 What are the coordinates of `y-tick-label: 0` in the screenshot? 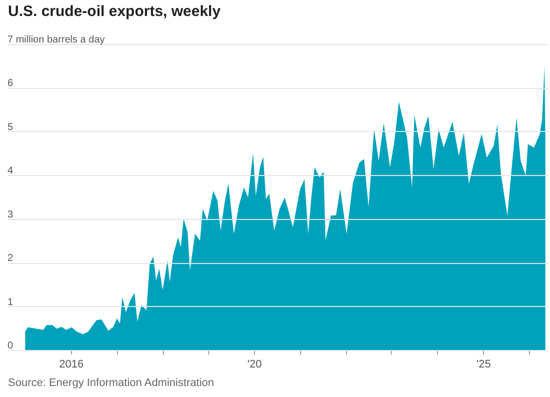 It's located at (11, 346).